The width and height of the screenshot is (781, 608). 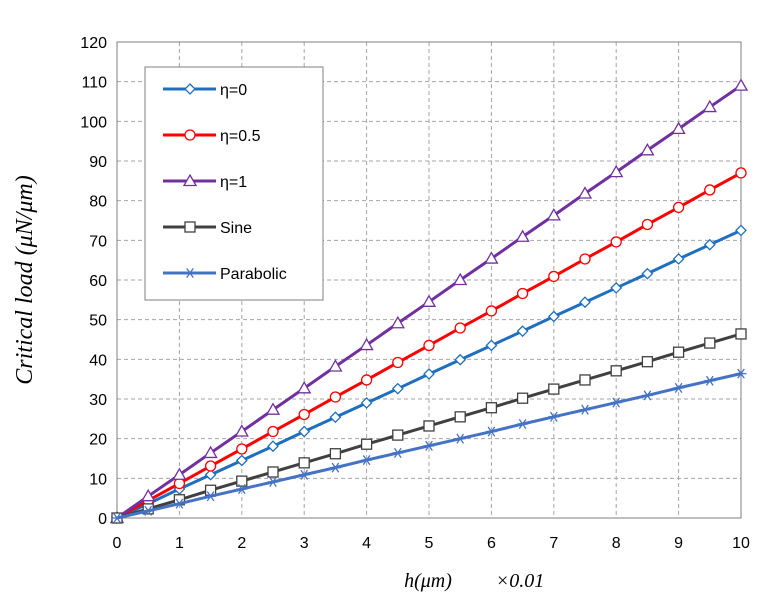 What do you see at coordinates (98, 241) in the screenshot?
I see `y-tick-label: 70` at bounding box center [98, 241].